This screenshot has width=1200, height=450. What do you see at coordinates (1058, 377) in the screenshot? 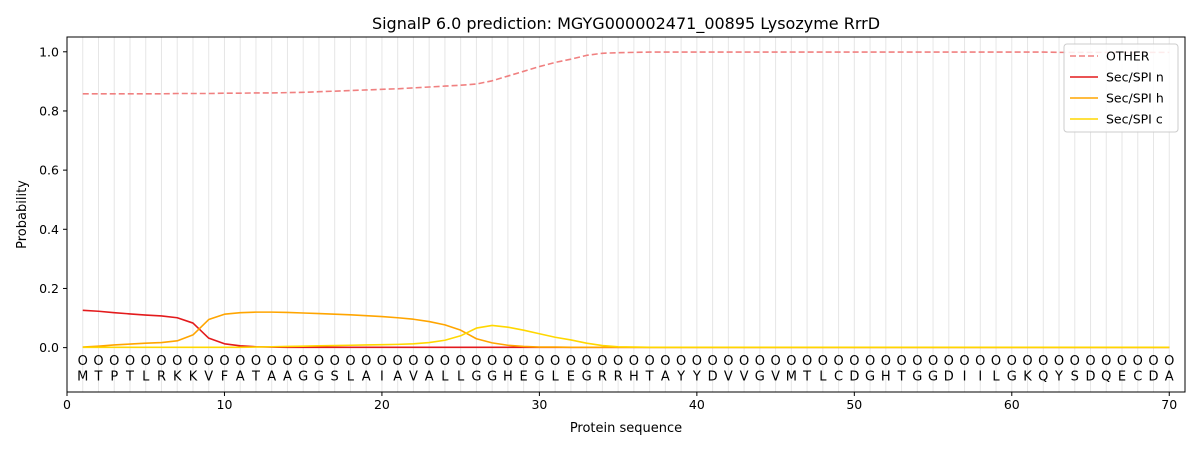
I see `residue-label: Y` at bounding box center [1058, 377].